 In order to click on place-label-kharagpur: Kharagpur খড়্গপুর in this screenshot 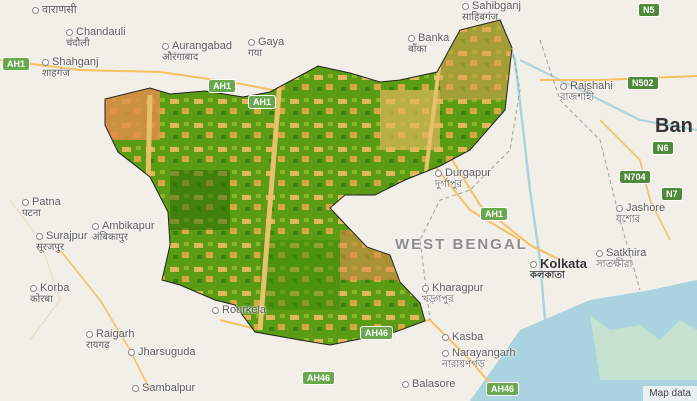, I will do `click(452, 294)`.